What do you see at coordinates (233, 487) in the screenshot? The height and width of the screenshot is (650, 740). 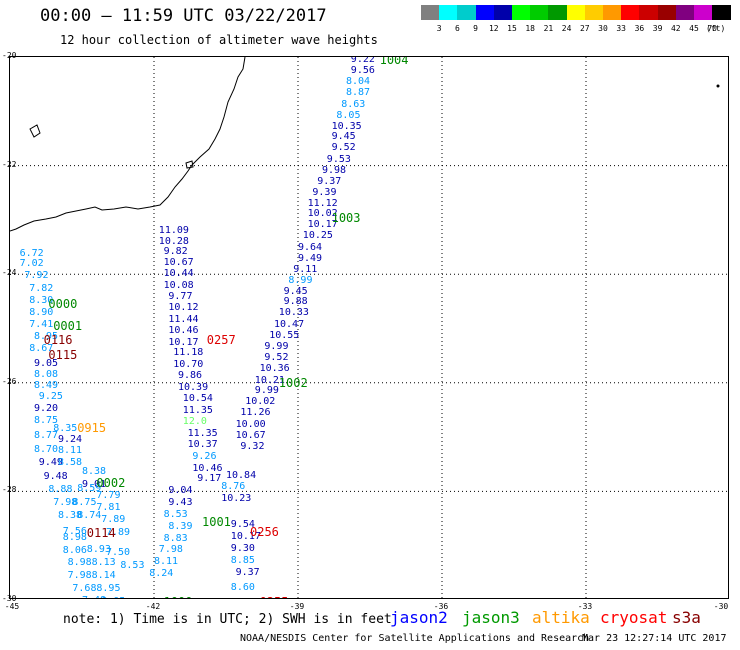 I see `wave-height-value: 8.76` at bounding box center [233, 487].